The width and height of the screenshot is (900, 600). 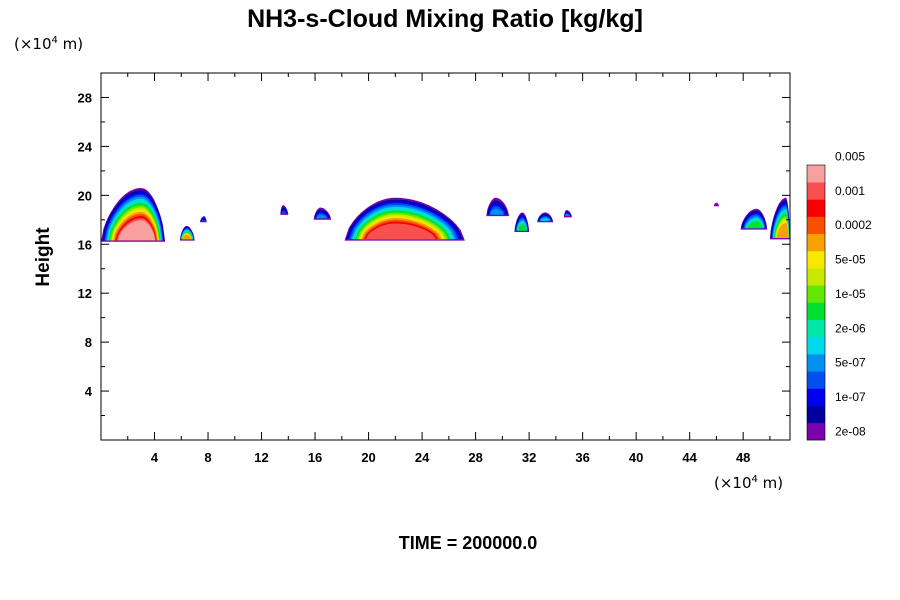 What do you see at coordinates (850, 363) in the screenshot?
I see `colorbar-label: 5e-07` at bounding box center [850, 363].